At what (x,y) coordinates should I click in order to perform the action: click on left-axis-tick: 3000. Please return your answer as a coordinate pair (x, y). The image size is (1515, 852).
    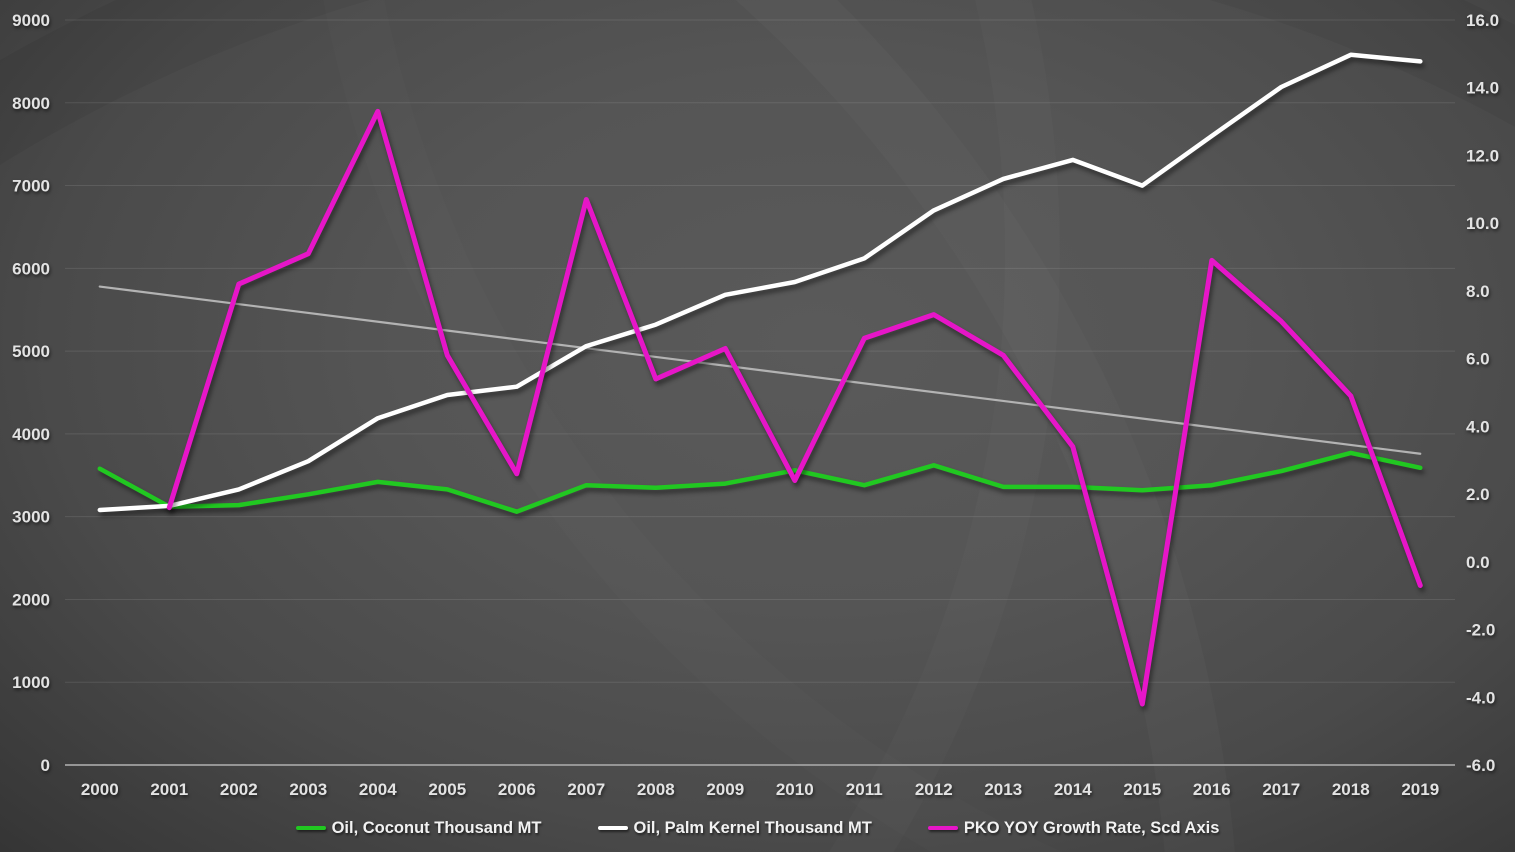
    Looking at the image, I should click on (31, 517).